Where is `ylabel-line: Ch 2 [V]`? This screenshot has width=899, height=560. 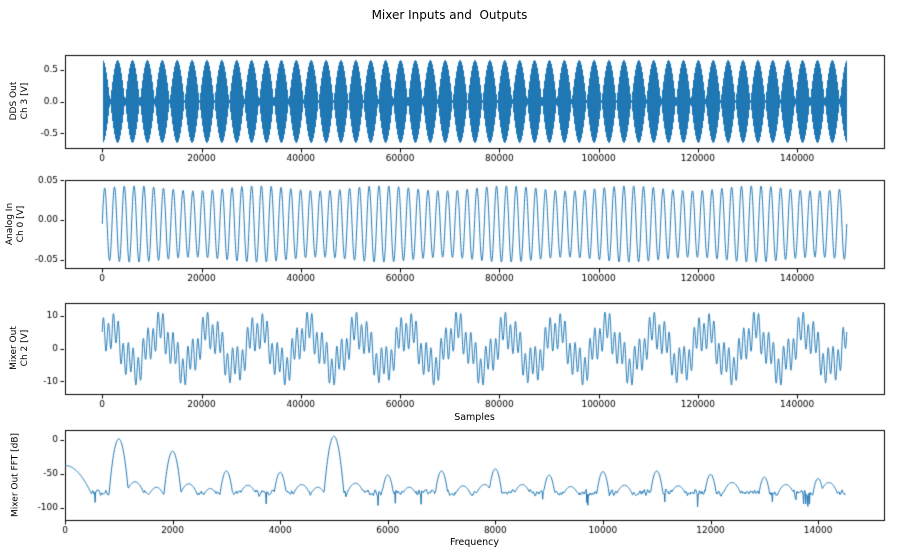 ylabel-line: Ch 2 [V] is located at coordinates (25, 348).